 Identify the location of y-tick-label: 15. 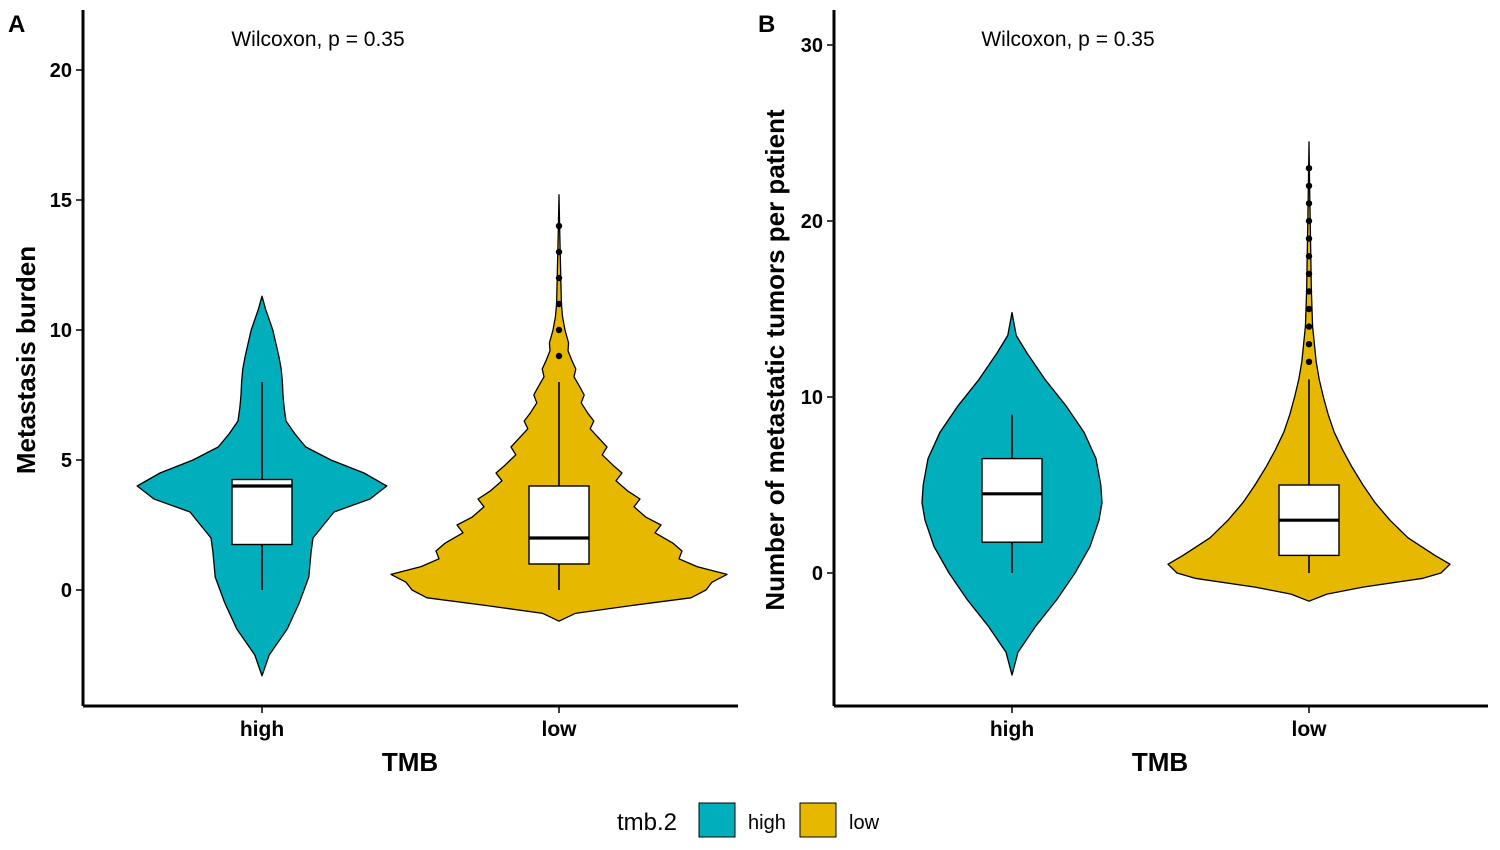
(61, 201).